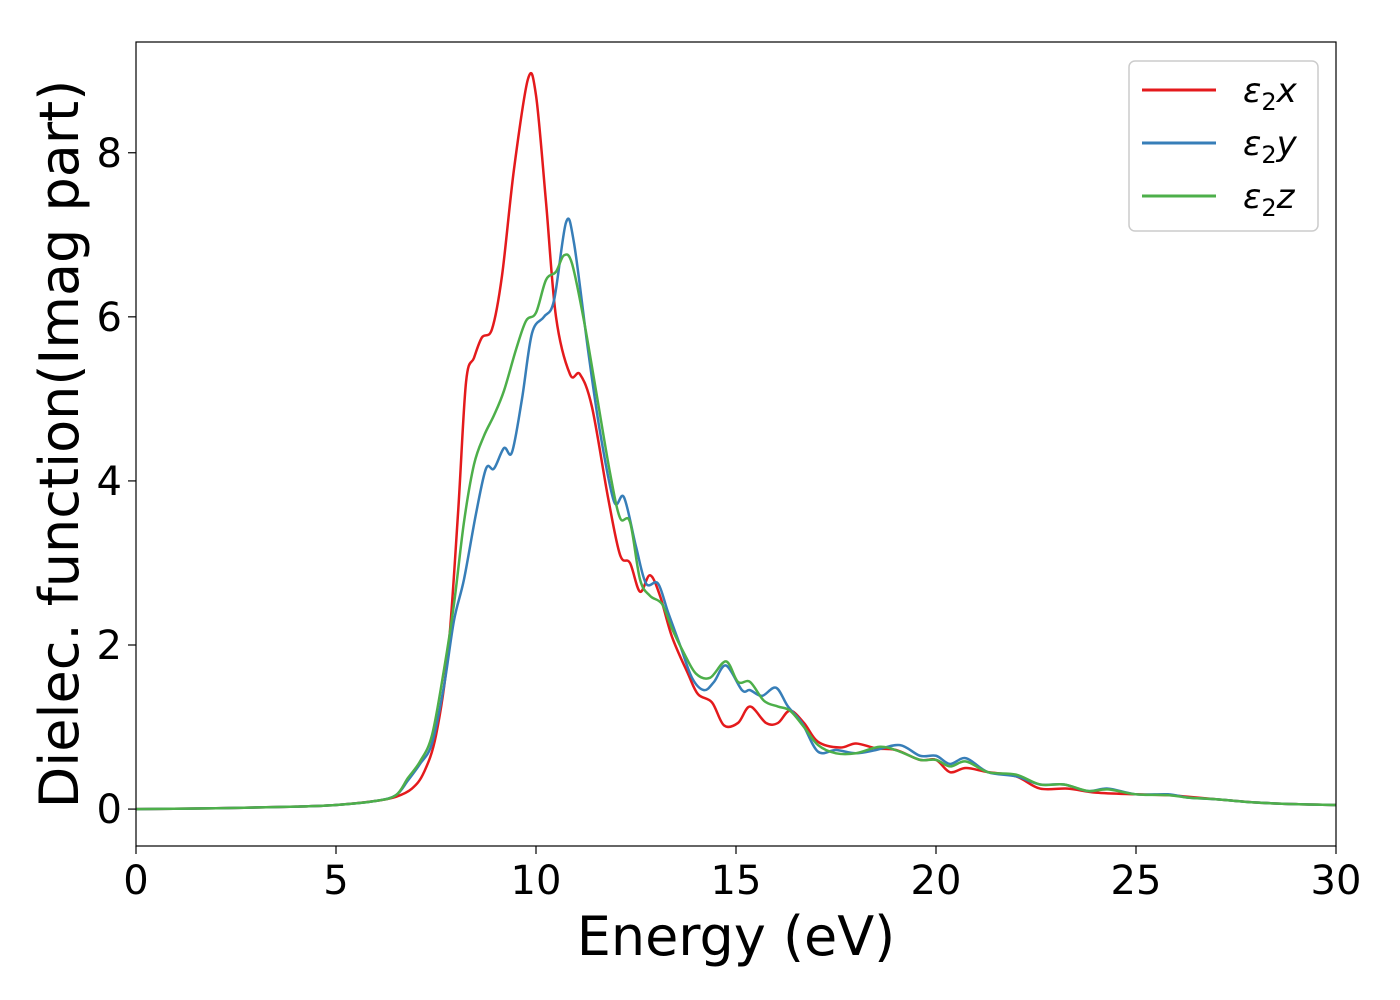 Image resolution: width=1400 pixels, height=1000 pixels. Describe the element at coordinates (109, 154) in the screenshot. I see `y-tick-label: 8` at that location.